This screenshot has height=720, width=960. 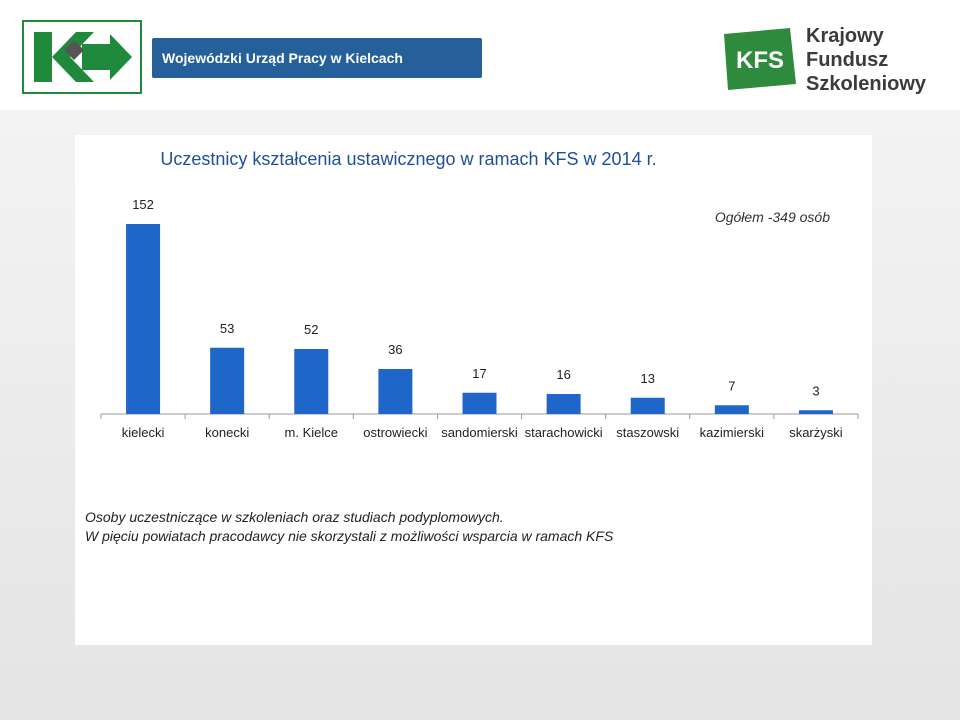 What do you see at coordinates (772, 217) in the screenshot?
I see `total-annotation: Ogółem -349 osób` at bounding box center [772, 217].